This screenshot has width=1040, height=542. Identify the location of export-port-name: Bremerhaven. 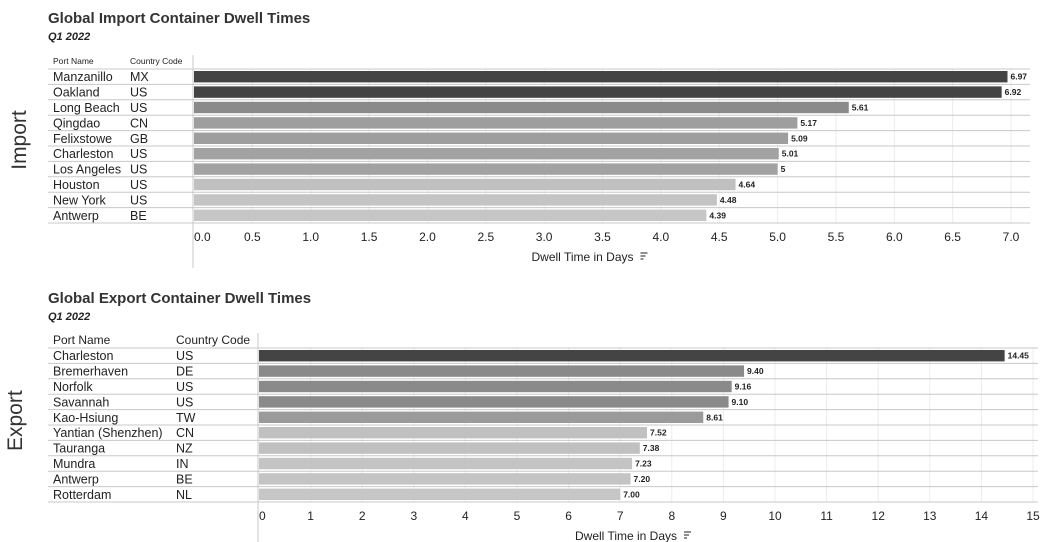
(90, 372).